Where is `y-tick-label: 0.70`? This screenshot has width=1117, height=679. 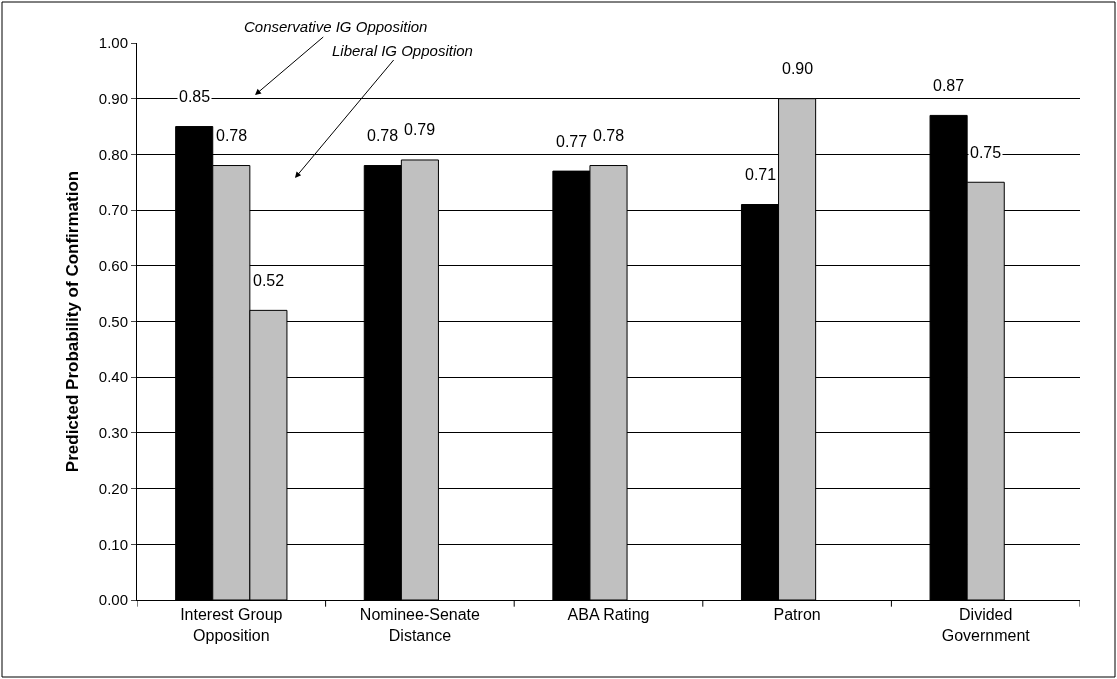 y-tick-label: 0.70 is located at coordinates (113, 210).